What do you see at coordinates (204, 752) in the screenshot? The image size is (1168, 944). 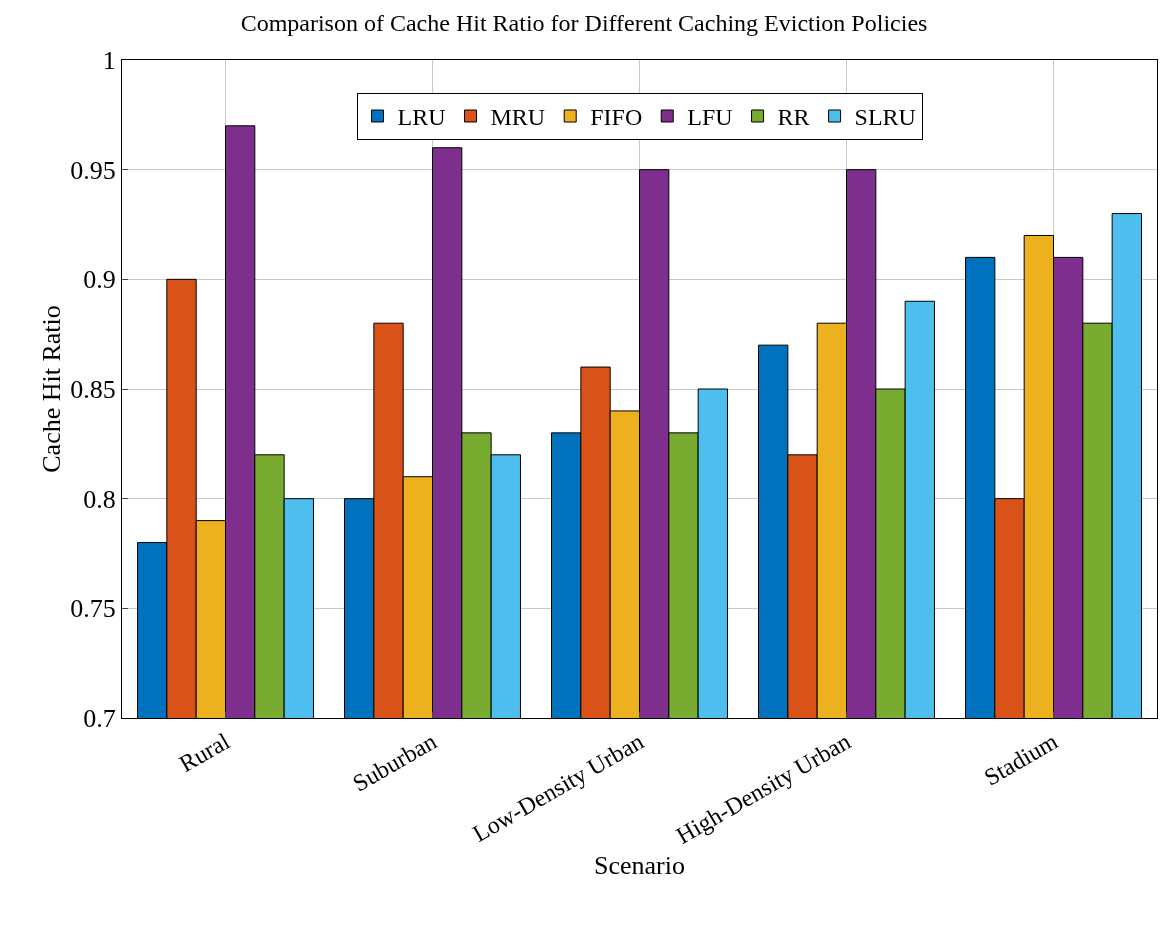 I see `x-tick-label: Rural` at bounding box center [204, 752].